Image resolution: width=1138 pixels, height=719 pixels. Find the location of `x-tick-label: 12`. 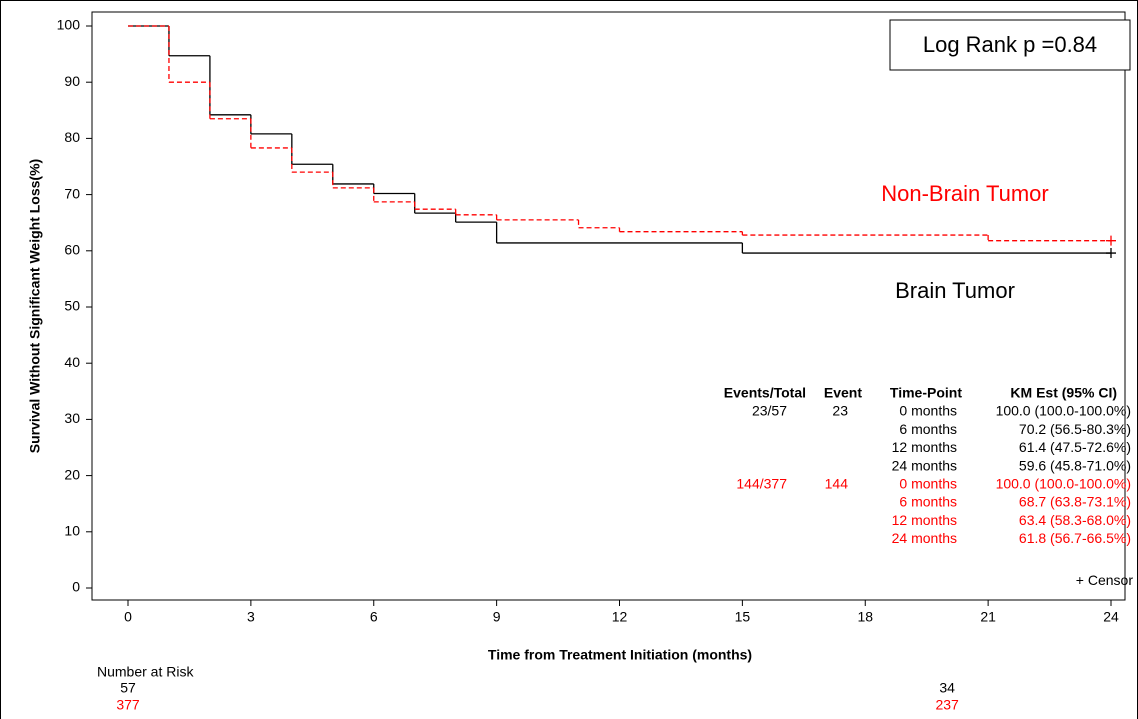

x-tick-label: 12 is located at coordinates (620, 617).